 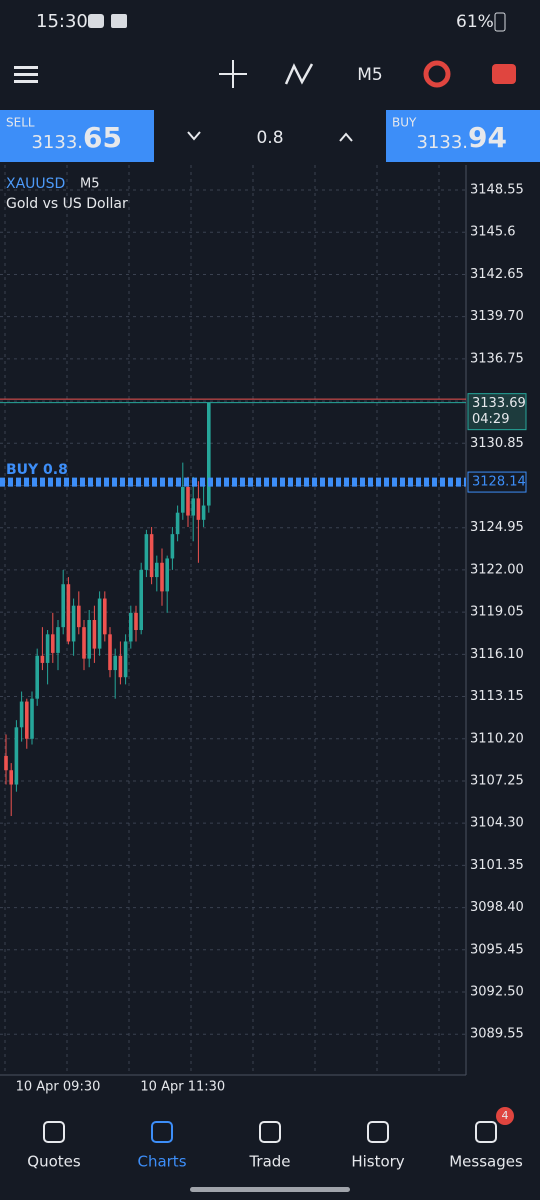 I want to click on bid-price-box, so click(x=497, y=412).